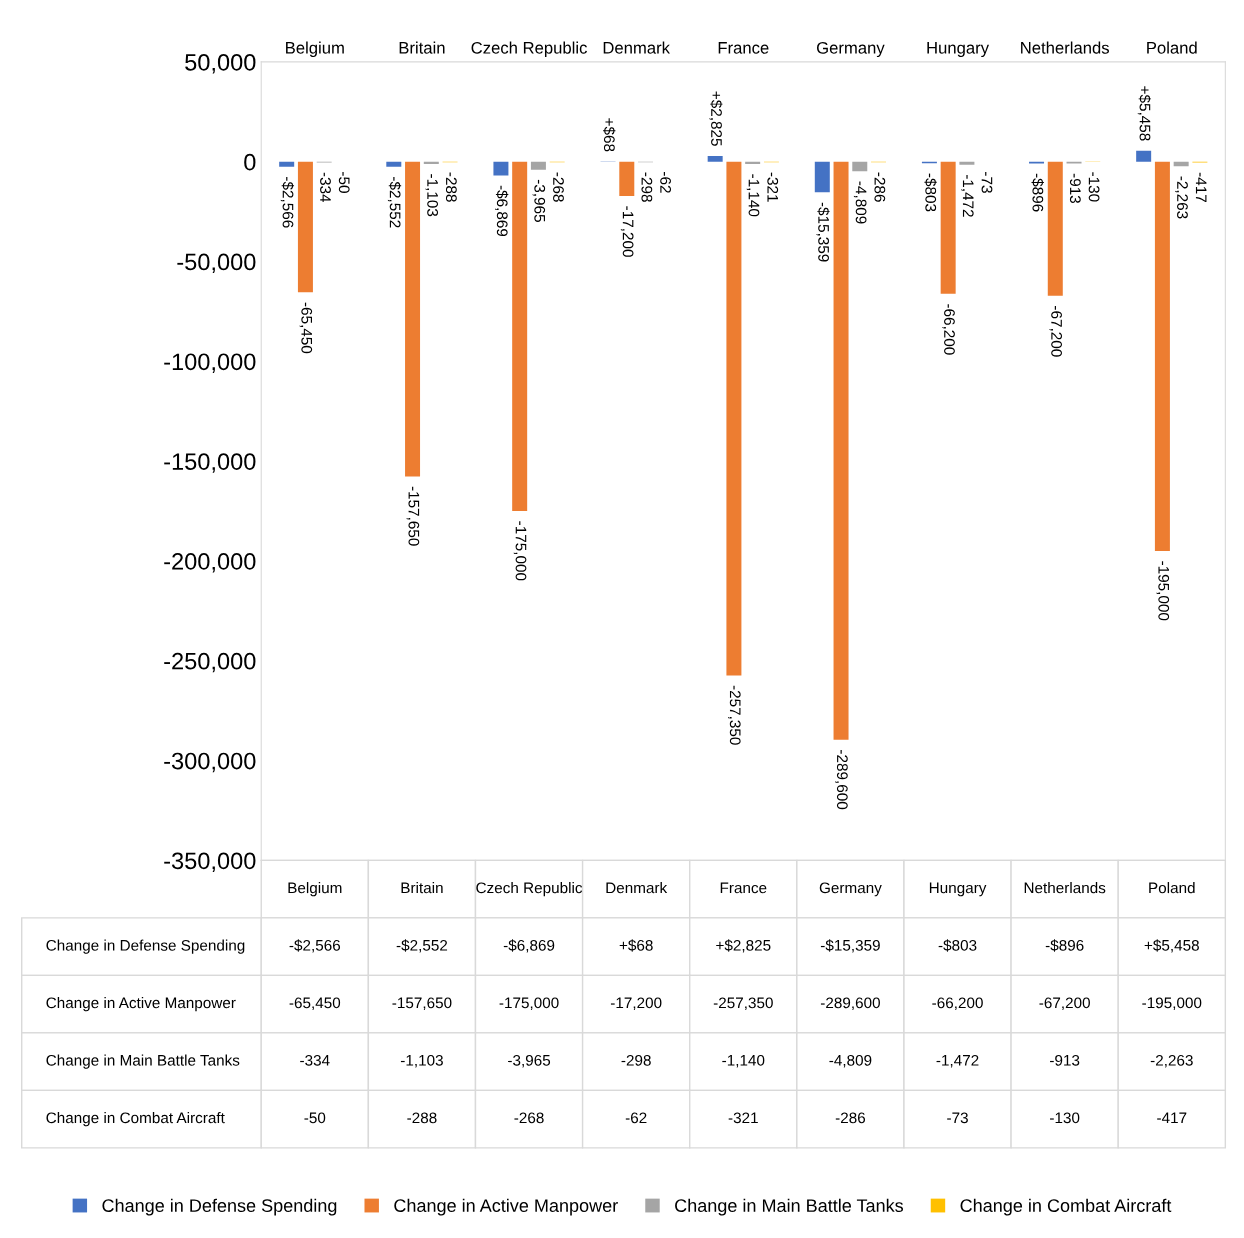 Image resolution: width=1244 pixels, height=1238 pixels. Describe the element at coordinates (967, 195) in the screenshot. I see `text: -1,472` at that location.